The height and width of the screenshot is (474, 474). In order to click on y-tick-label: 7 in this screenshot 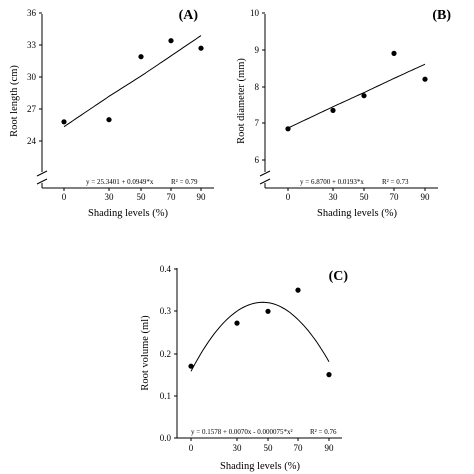, I will do `click(257, 123)`.